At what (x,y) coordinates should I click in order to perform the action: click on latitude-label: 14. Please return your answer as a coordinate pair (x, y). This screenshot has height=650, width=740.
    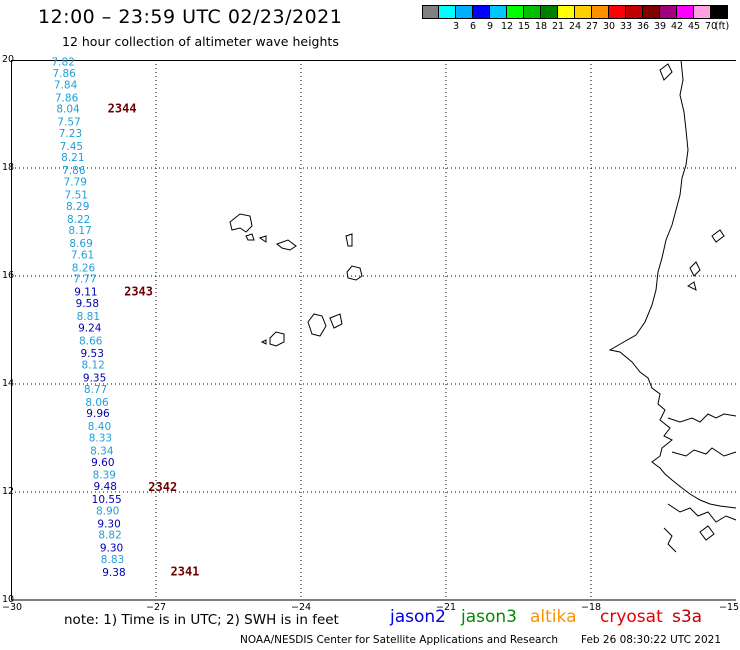
    Looking at the image, I should click on (8, 383).